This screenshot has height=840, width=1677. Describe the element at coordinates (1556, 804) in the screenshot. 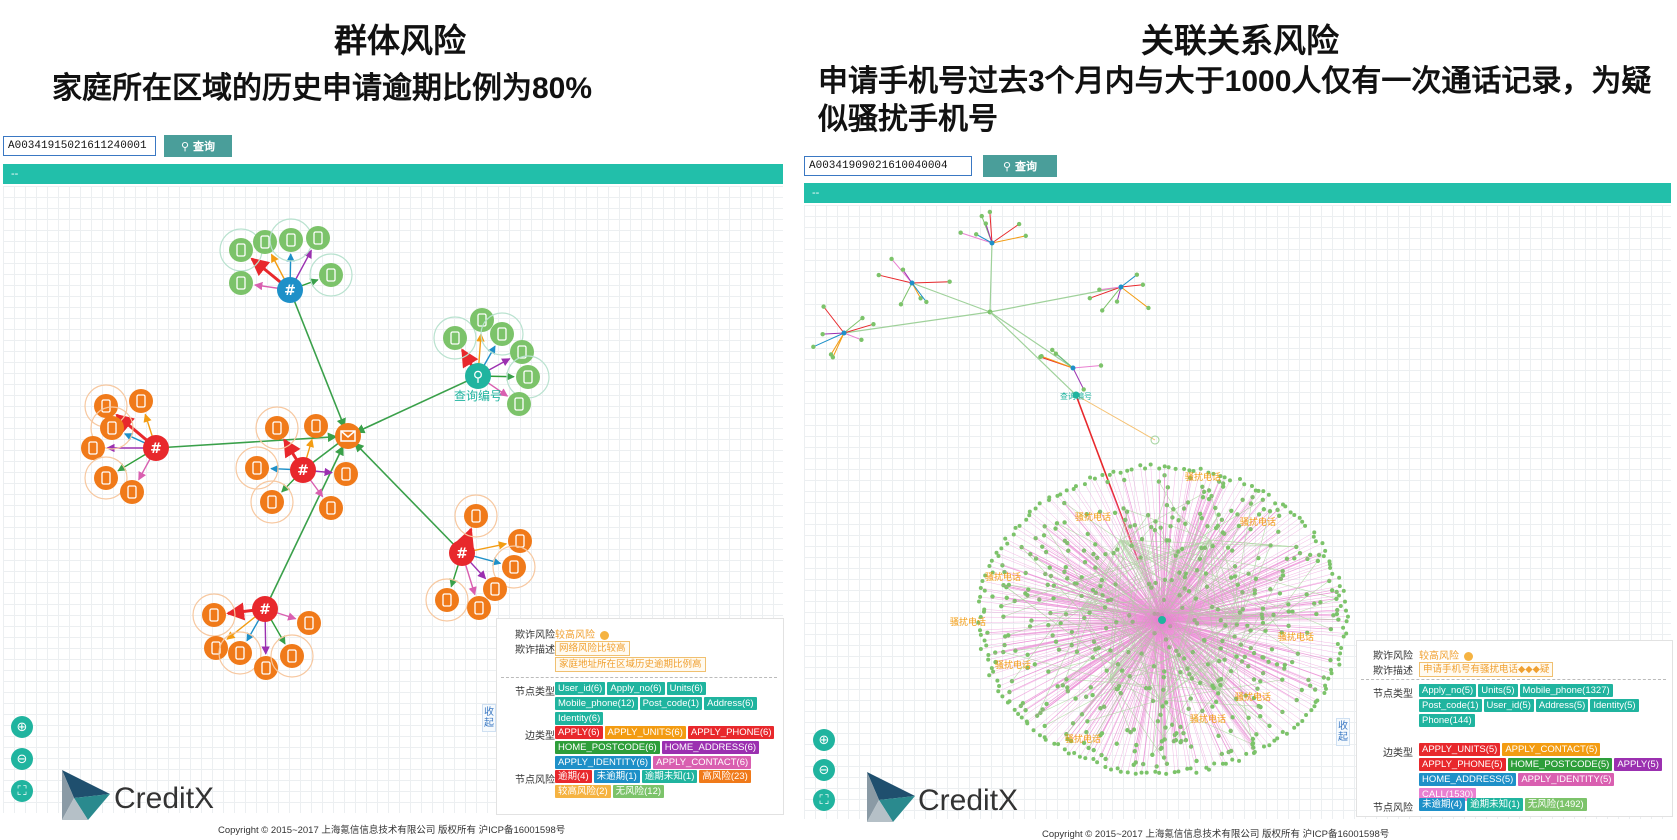

I see `node-risk-tag: 无风险(1492)` at that location.